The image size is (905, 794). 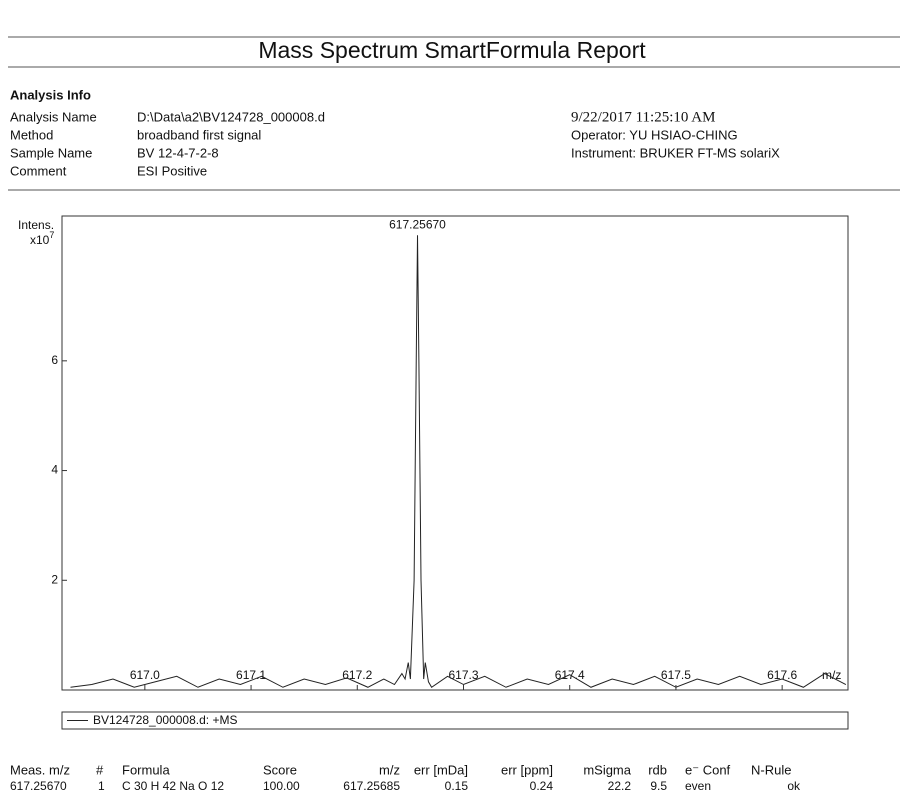 What do you see at coordinates (676, 675) in the screenshot?
I see `x-tick-label: 617.5` at bounding box center [676, 675].